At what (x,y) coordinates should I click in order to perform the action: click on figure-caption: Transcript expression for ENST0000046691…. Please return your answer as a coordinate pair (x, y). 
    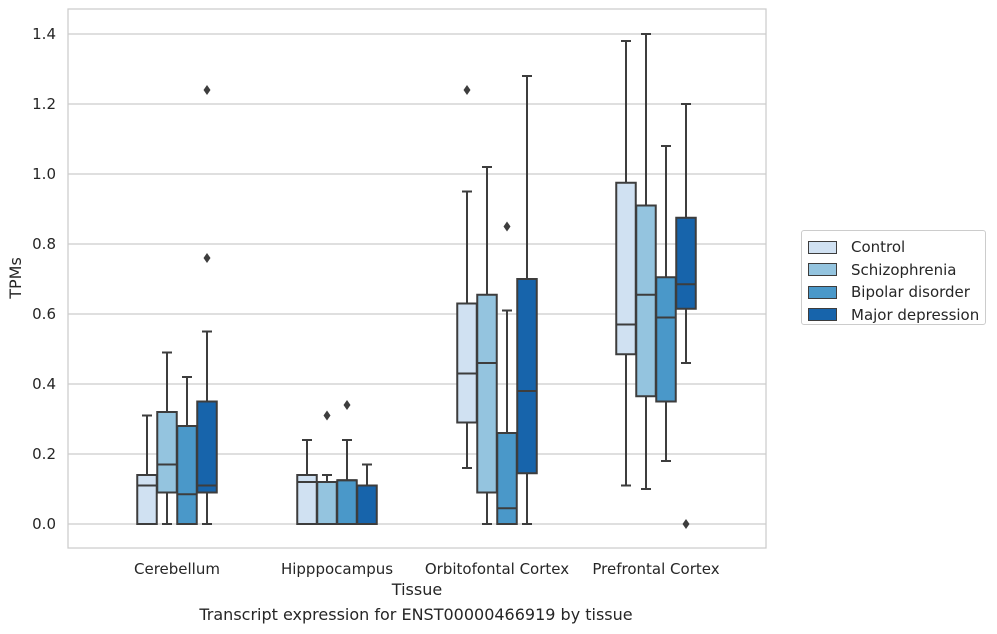
    Looking at the image, I should click on (416, 614).